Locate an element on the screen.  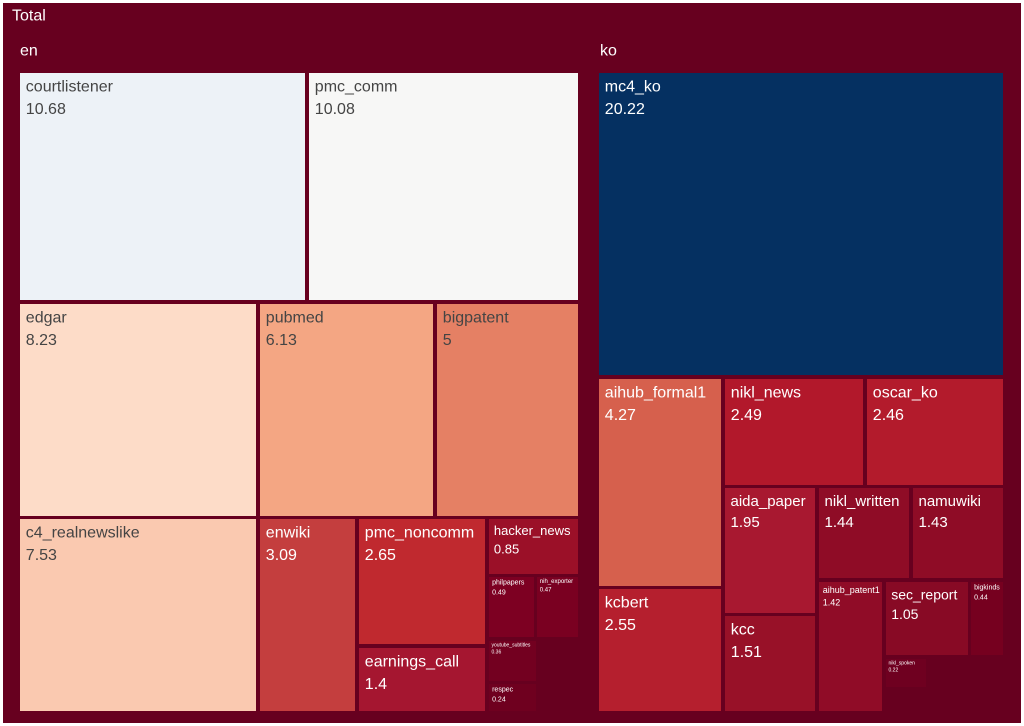
tile-value: 2.49 is located at coordinates (746, 415).